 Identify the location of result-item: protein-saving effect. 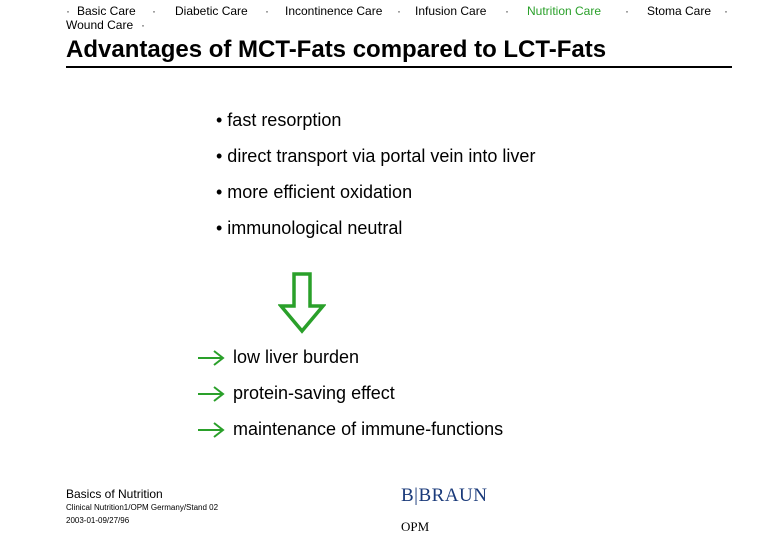
(314, 393).